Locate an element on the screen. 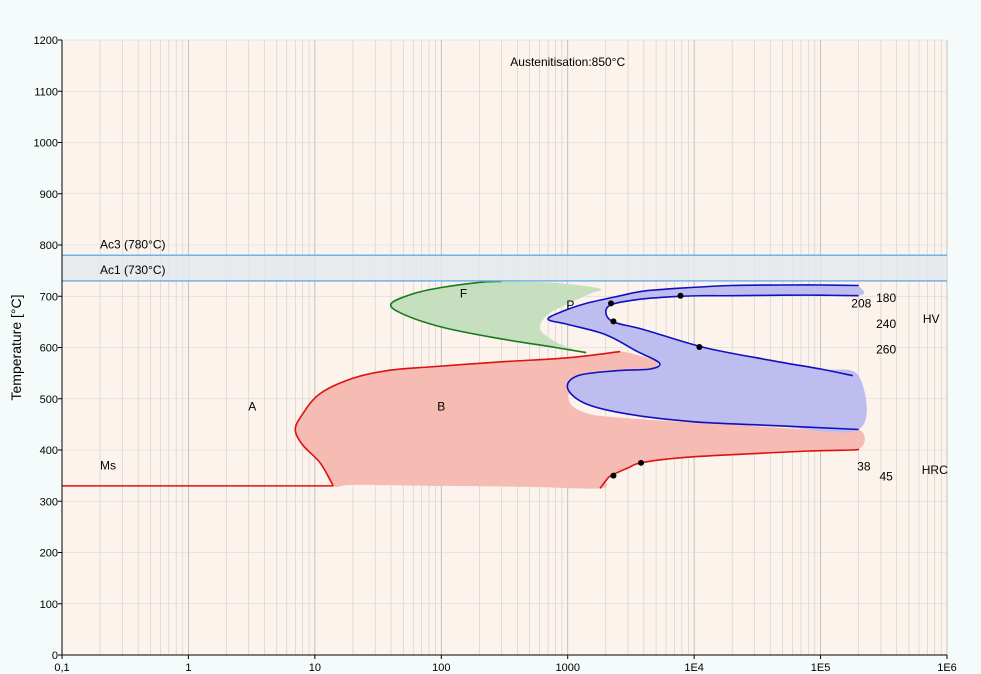 Image resolution: width=981 pixels, height=674 pixels. y-tick-label: 500 is located at coordinates (49, 400).